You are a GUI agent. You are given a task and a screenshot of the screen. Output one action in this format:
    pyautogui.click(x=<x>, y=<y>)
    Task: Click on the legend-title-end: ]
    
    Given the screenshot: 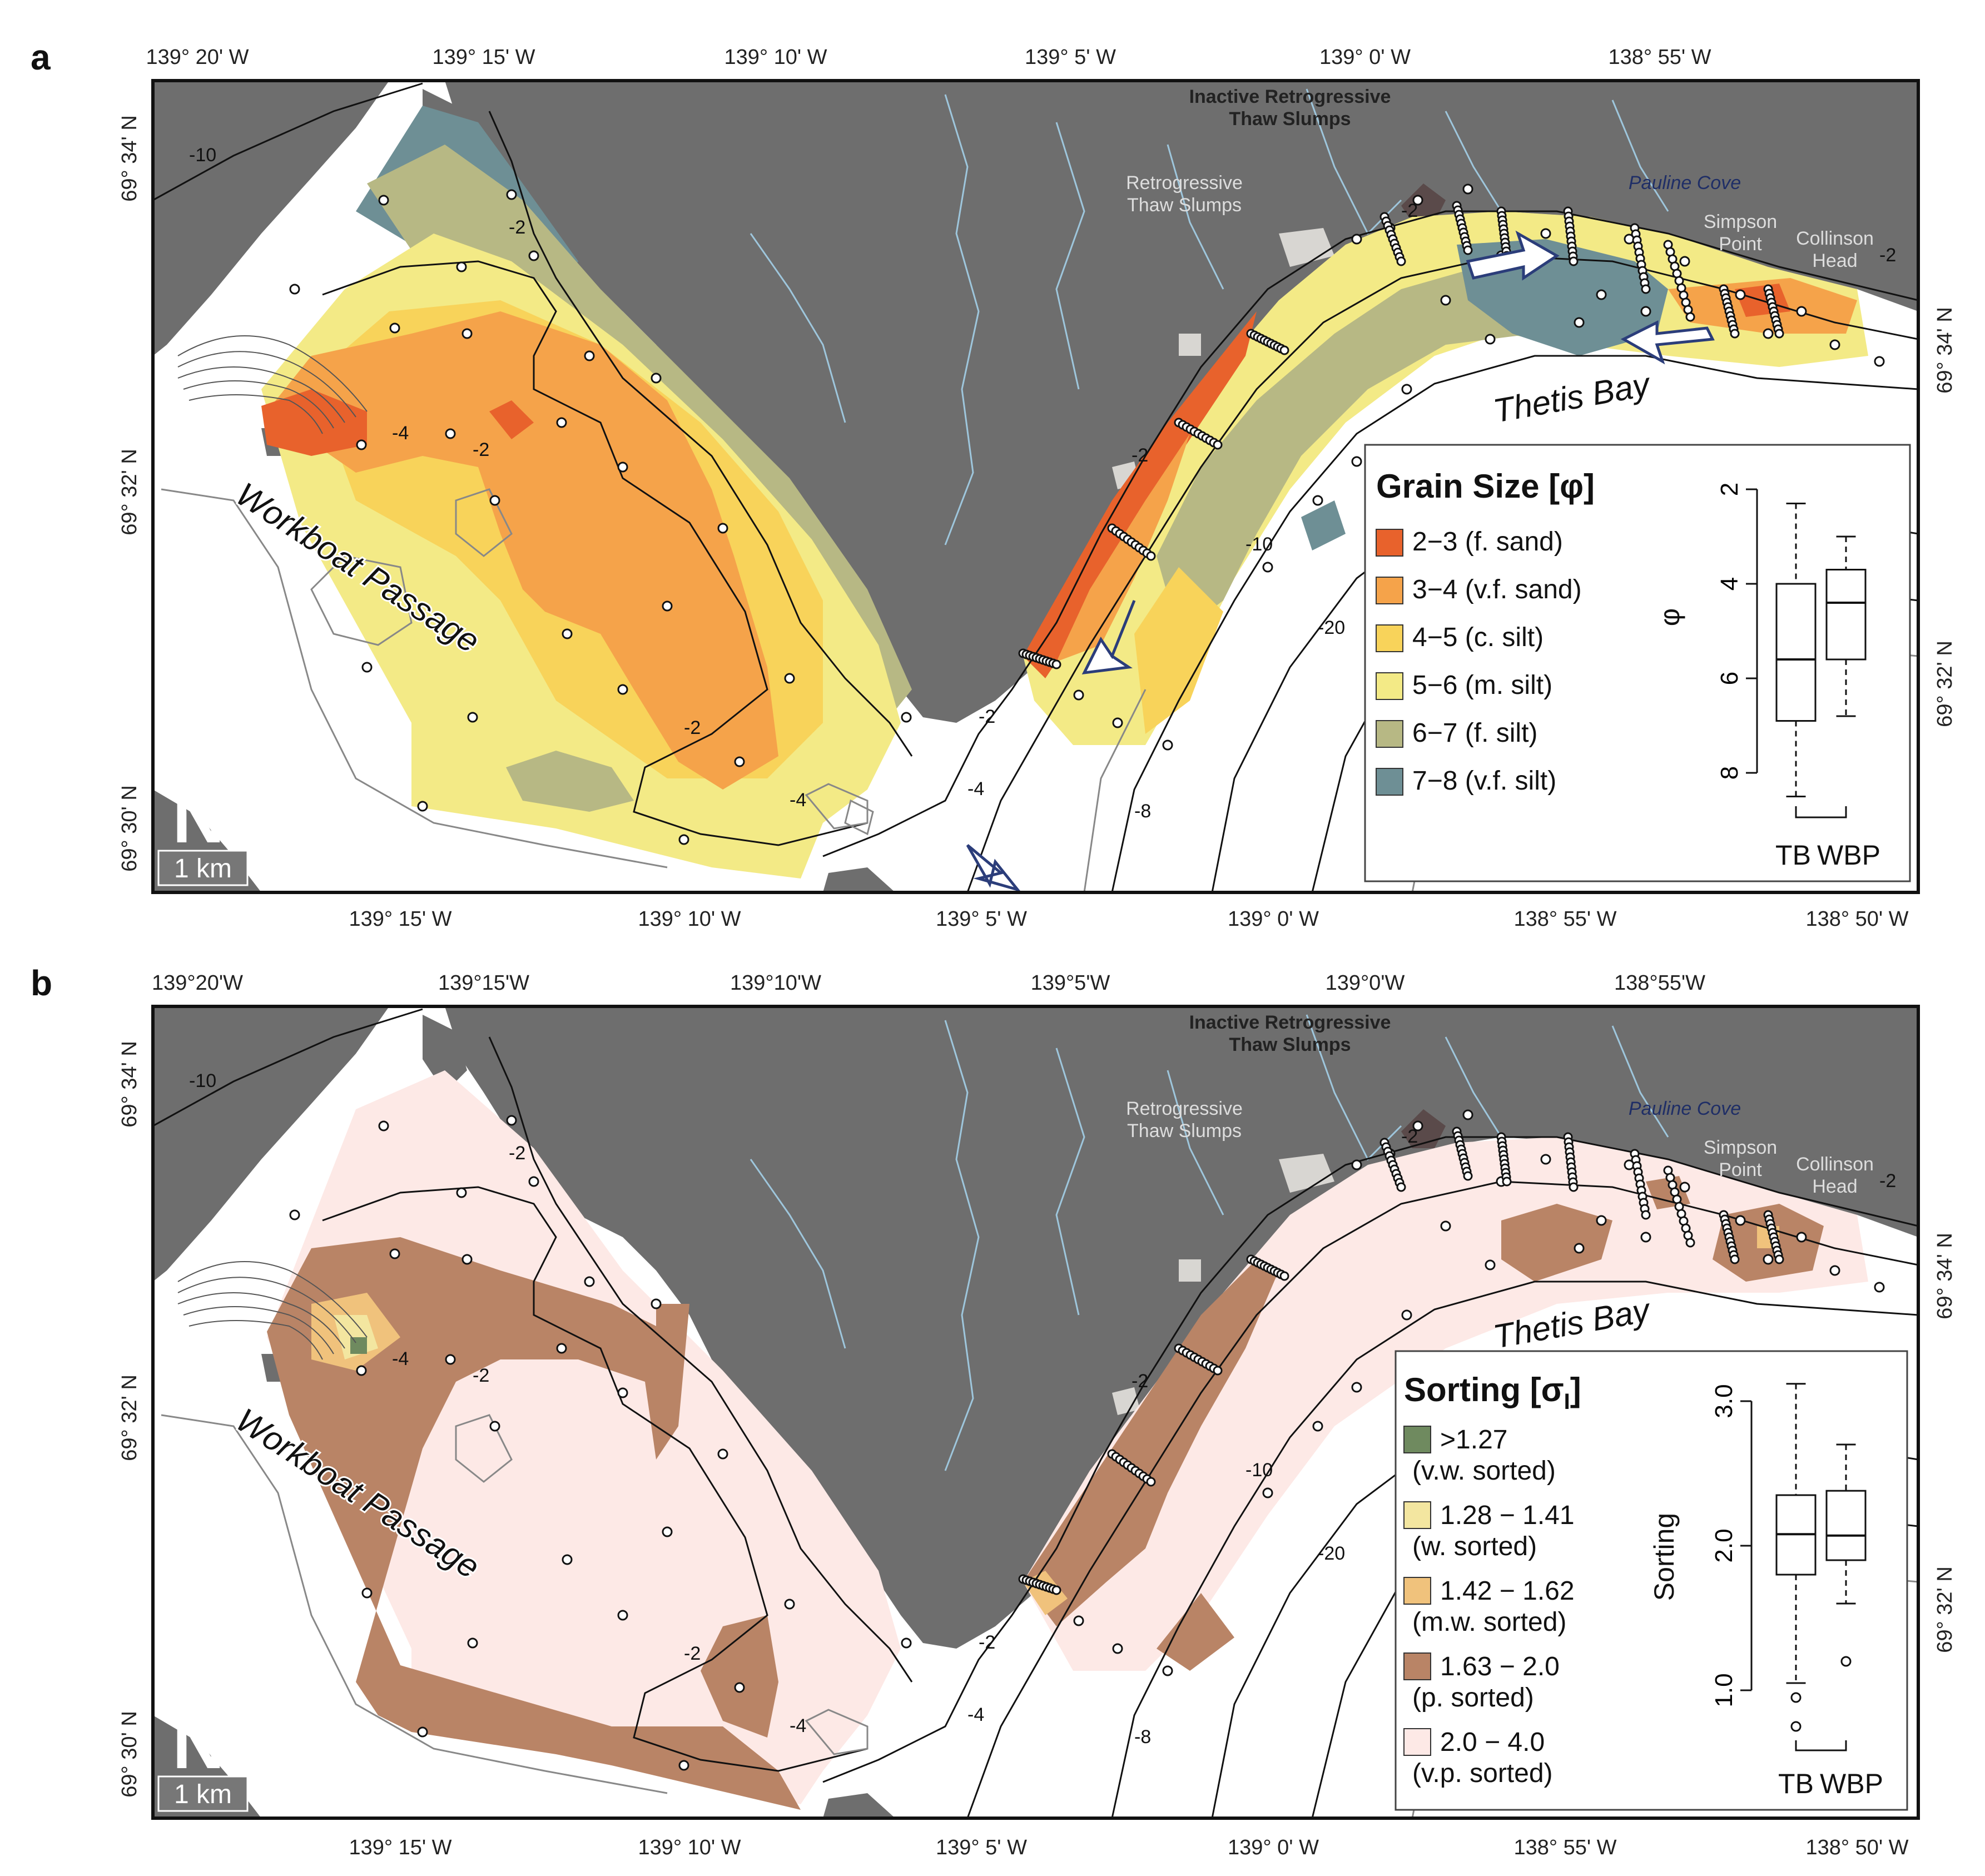 What is the action you would take?
    pyautogui.click(x=1575, y=1389)
    